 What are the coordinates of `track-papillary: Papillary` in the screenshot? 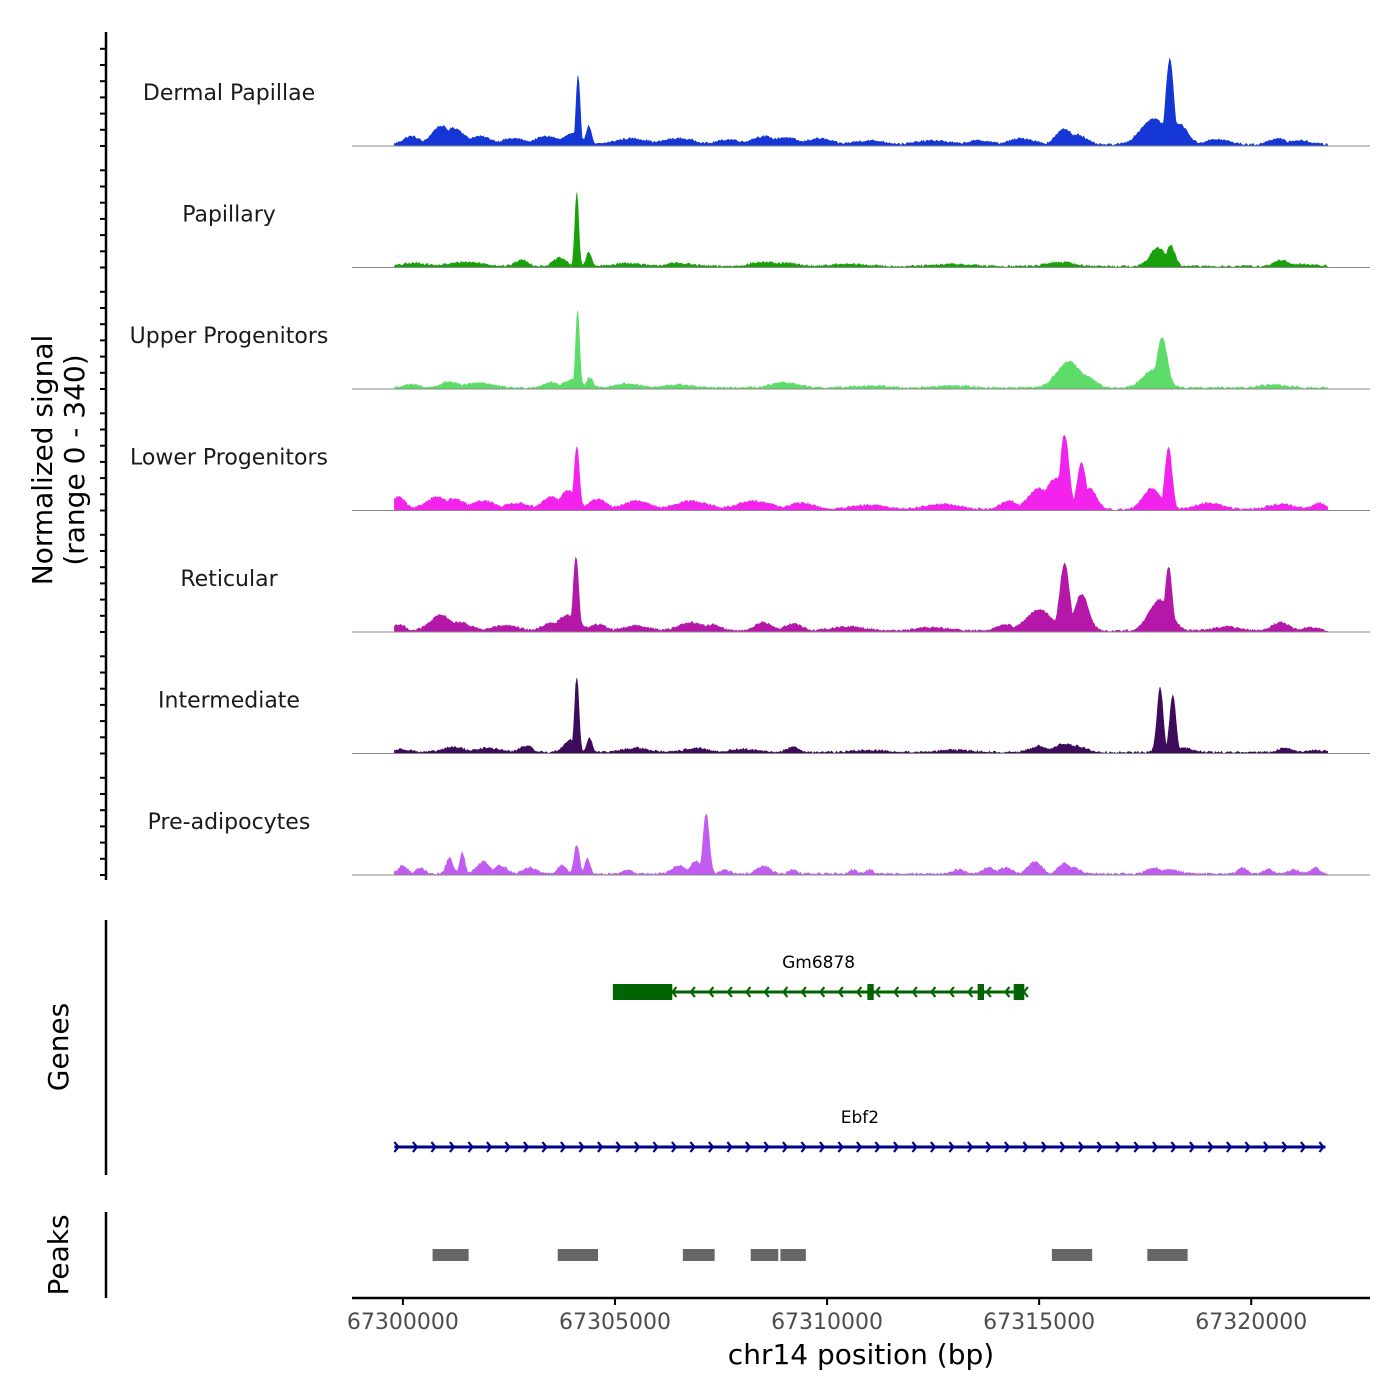 It's located at (776, 230).